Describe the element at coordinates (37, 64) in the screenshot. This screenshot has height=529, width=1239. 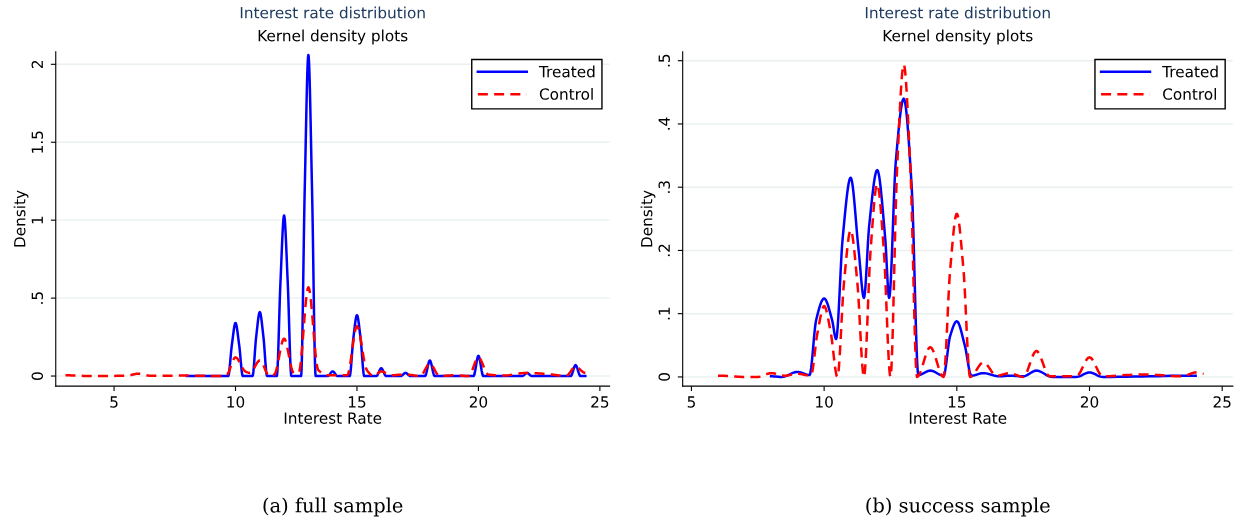
I see `y-tick-label: 2` at that location.